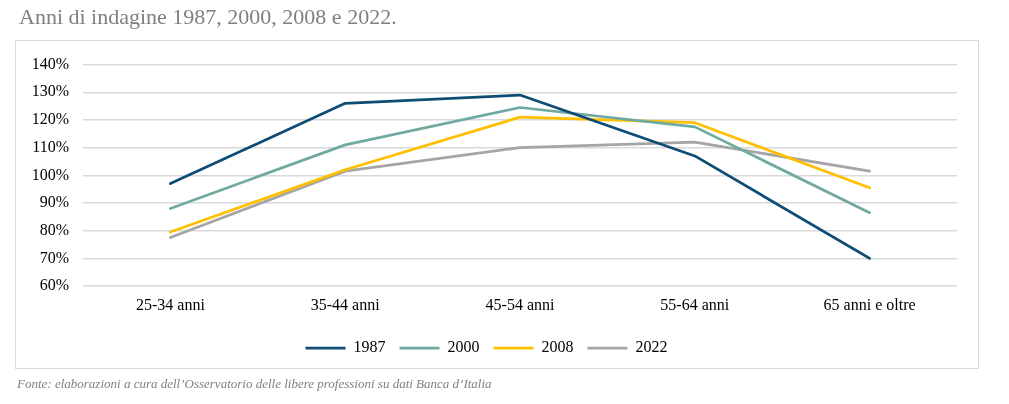 The height and width of the screenshot is (404, 1009). What do you see at coordinates (869, 304) in the screenshot?
I see `x-tick-label: 65 anni e oltre` at bounding box center [869, 304].